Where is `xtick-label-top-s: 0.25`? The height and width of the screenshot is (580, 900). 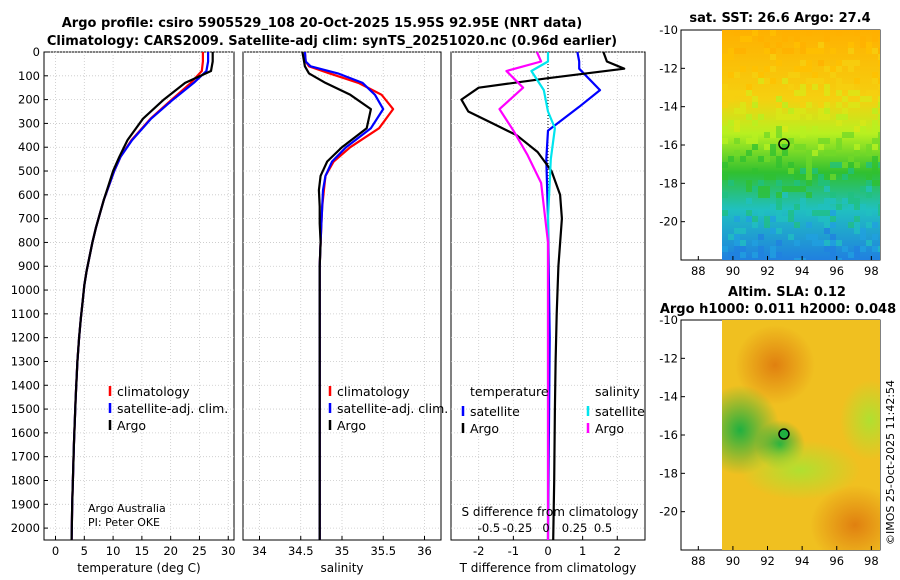 xtick-label-top-s: 0.25 is located at coordinates (575, 528).